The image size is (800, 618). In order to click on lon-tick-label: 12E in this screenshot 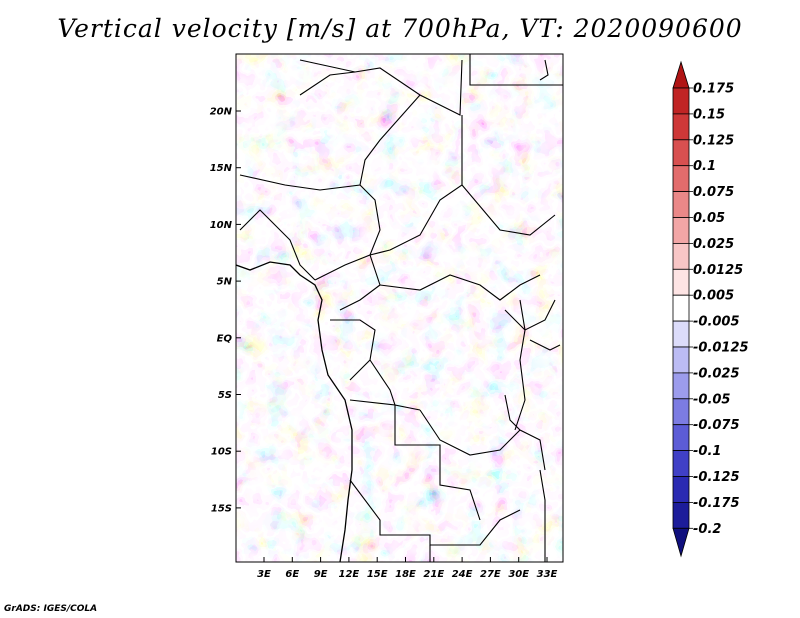, I will do `click(349, 574)`.